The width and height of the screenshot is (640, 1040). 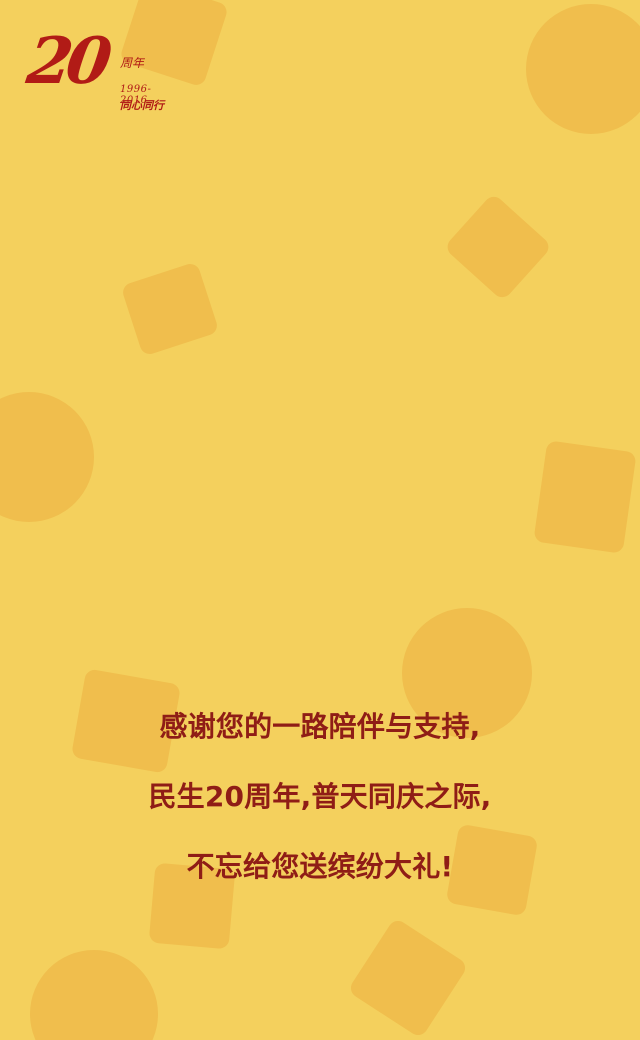 What do you see at coordinates (66, 61) in the screenshot?
I see `logo-number: 20` at bounding box center [66, 61].